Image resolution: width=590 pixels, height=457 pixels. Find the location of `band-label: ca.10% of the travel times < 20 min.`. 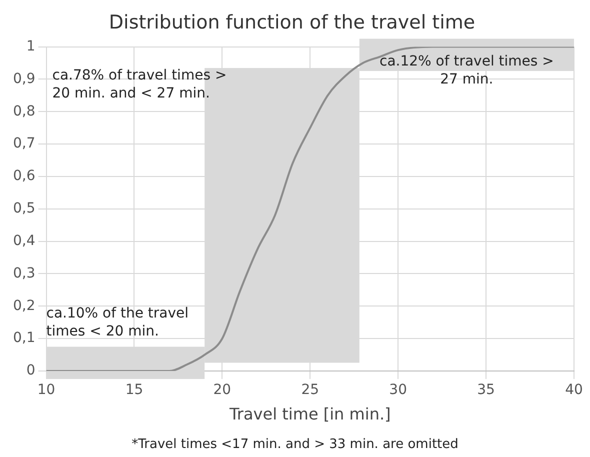

band-label: ca.10% of the travel times < 20 min. is located at coordinates (117, 322).